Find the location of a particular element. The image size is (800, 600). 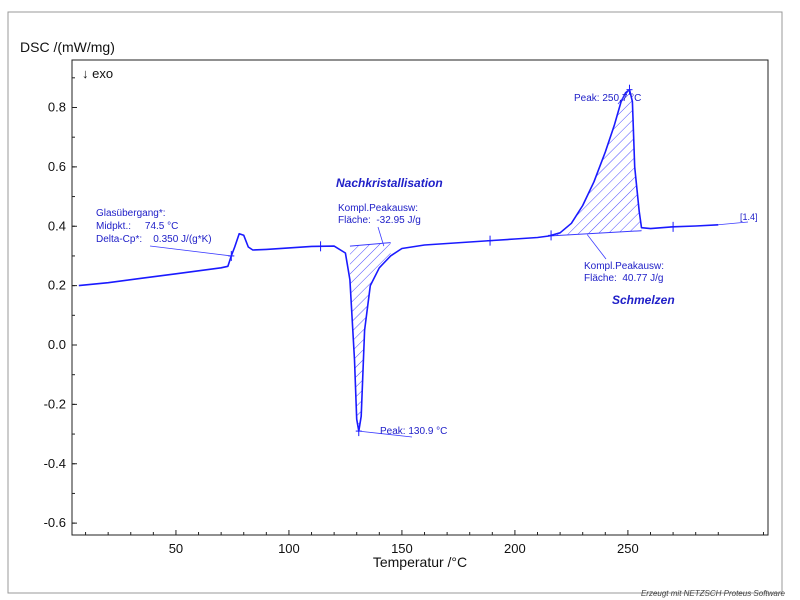

baseline-nachkristallisation is located at coordinates (370, 244).